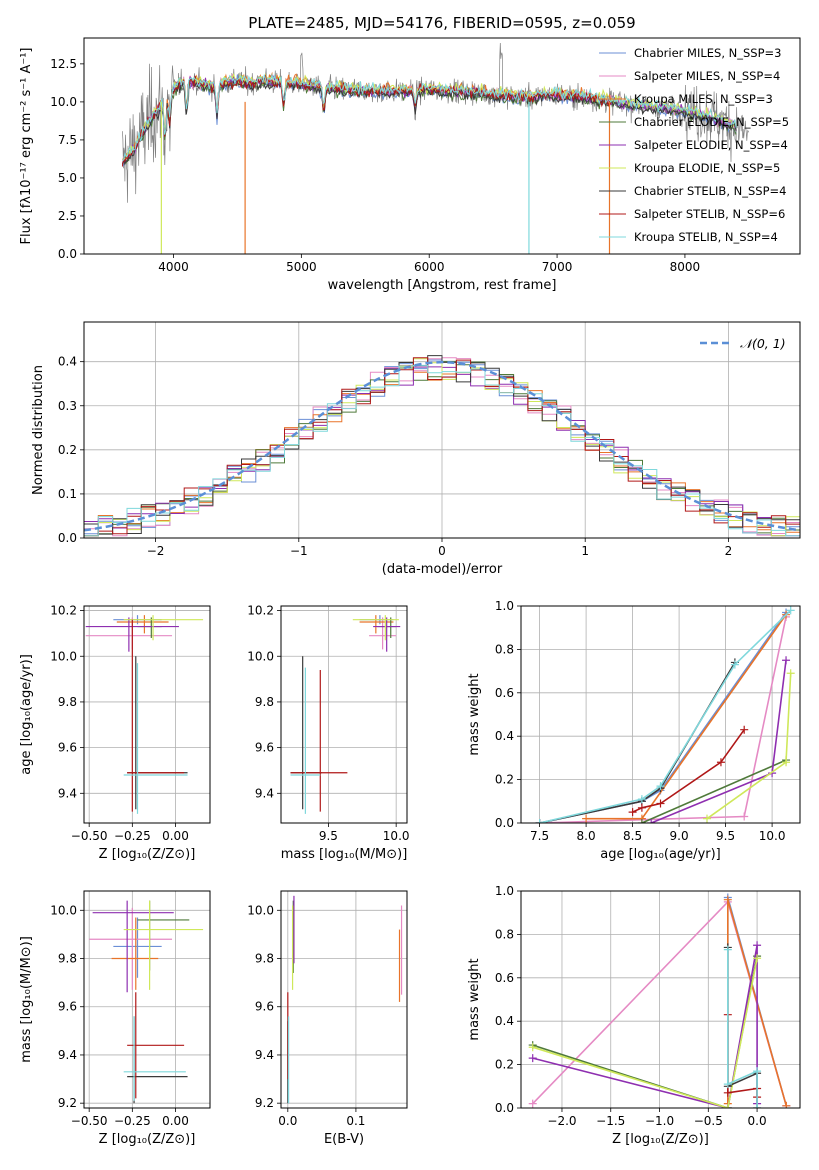  Describe the element at coordinates (504, 649) in the screenshot. I see `y-tick-label: 0.8` at that location.